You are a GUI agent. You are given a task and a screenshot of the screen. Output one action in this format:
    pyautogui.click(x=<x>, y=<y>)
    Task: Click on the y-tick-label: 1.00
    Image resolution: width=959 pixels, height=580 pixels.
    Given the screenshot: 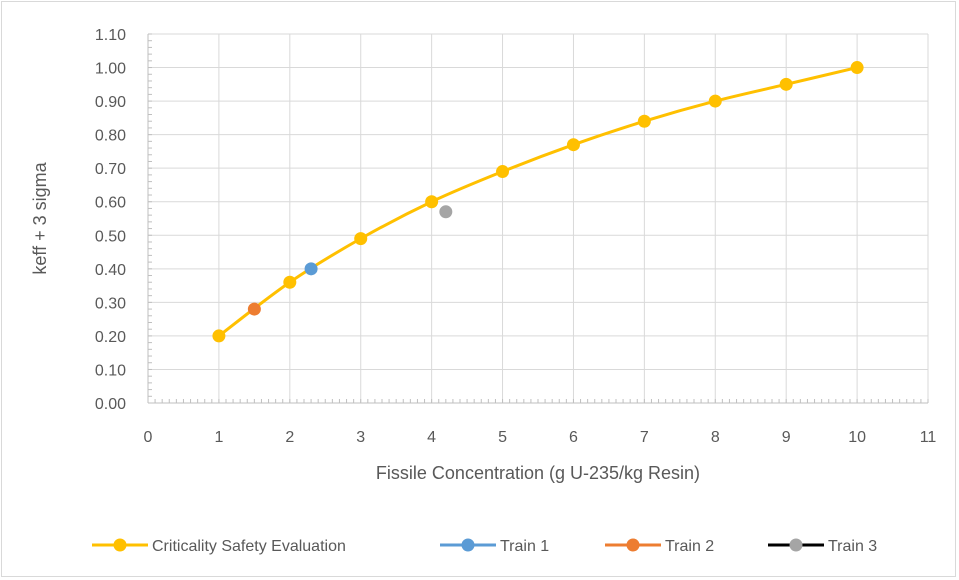 What is the action you would take?
    pyautogui.click(x=110, y=69)
    